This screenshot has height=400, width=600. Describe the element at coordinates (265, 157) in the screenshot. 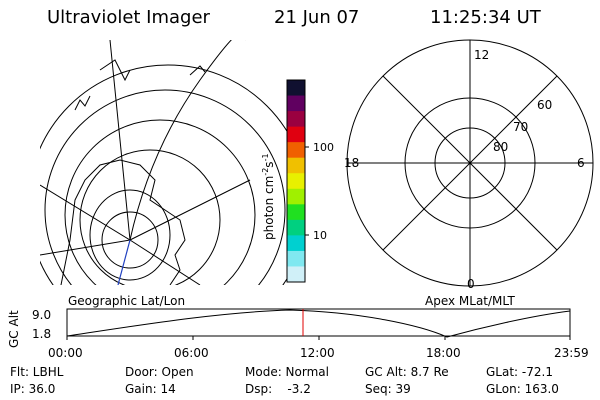

I see `unit-exp-2: -1` at that location.